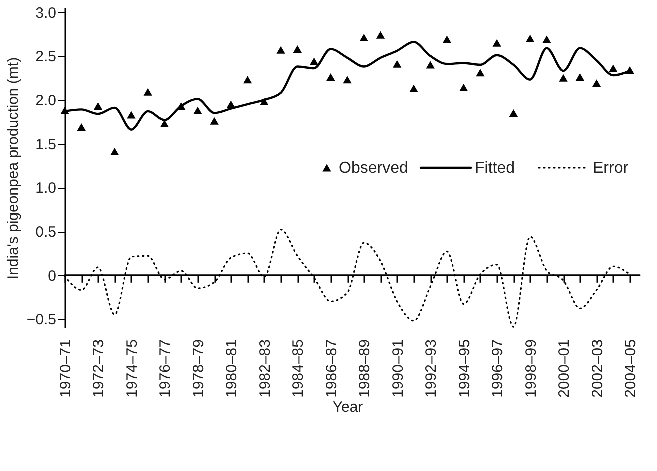 This screenshot has width=657, height=471. Describe the element at coordinates (13, 168) in the screenshot. I see `y-axis-title: India's pigeonpea production (mt)` at that location.